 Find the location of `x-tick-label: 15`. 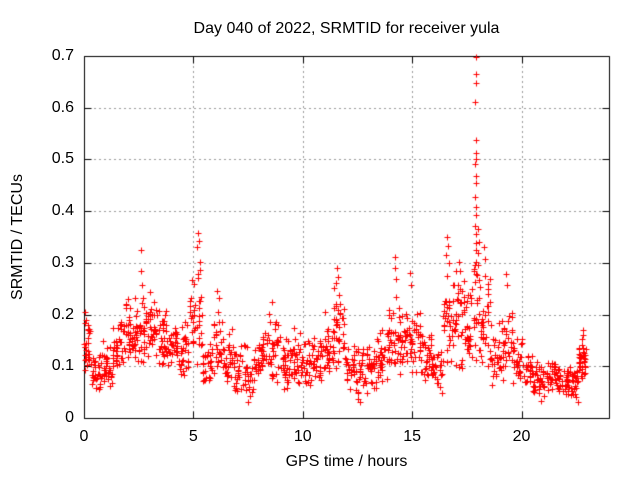

x-tick-label: 15 is located at coordinates (412, 436).